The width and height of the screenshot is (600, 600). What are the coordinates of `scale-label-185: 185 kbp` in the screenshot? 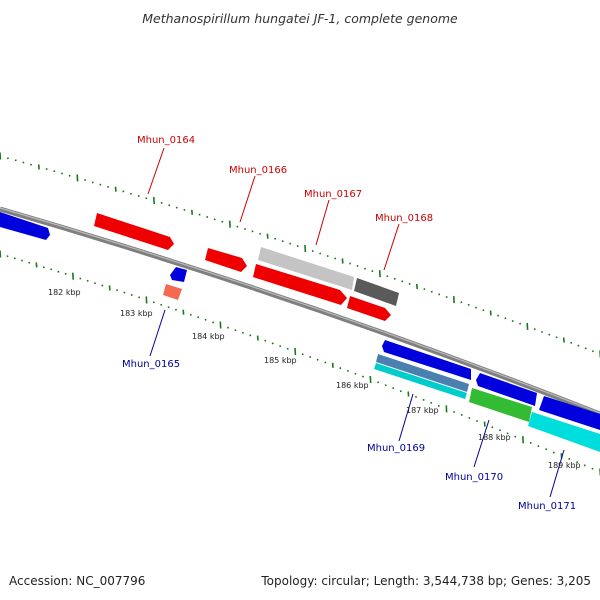 It's located at (280, 360).